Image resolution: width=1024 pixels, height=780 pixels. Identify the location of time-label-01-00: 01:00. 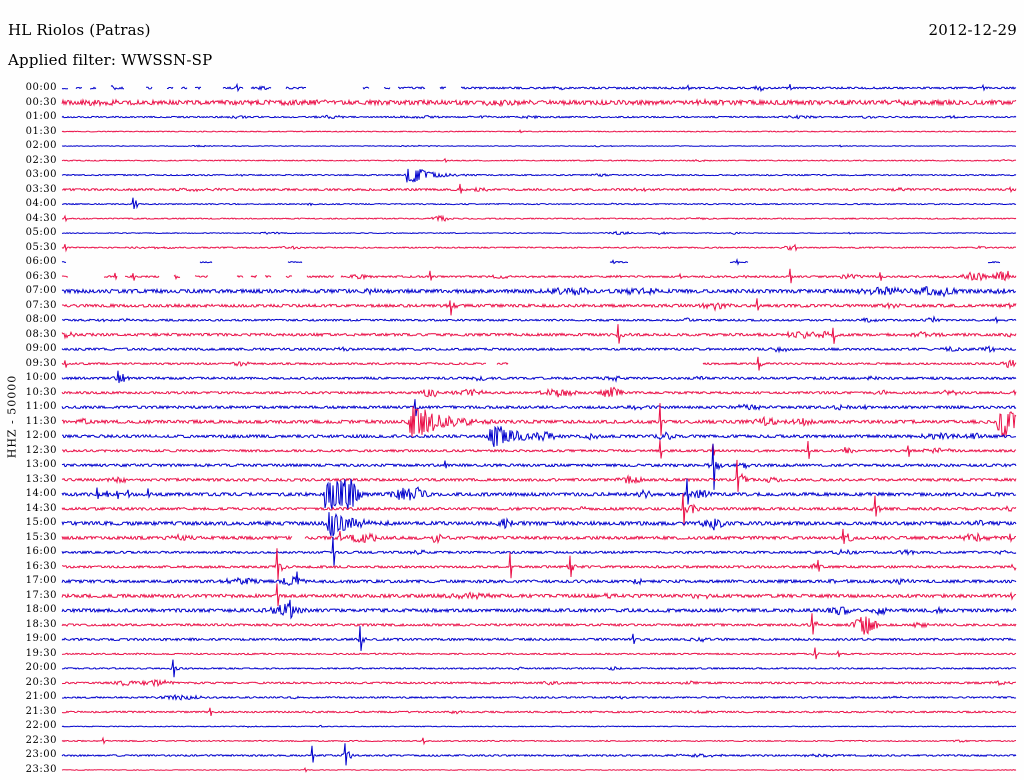
(41, 116).